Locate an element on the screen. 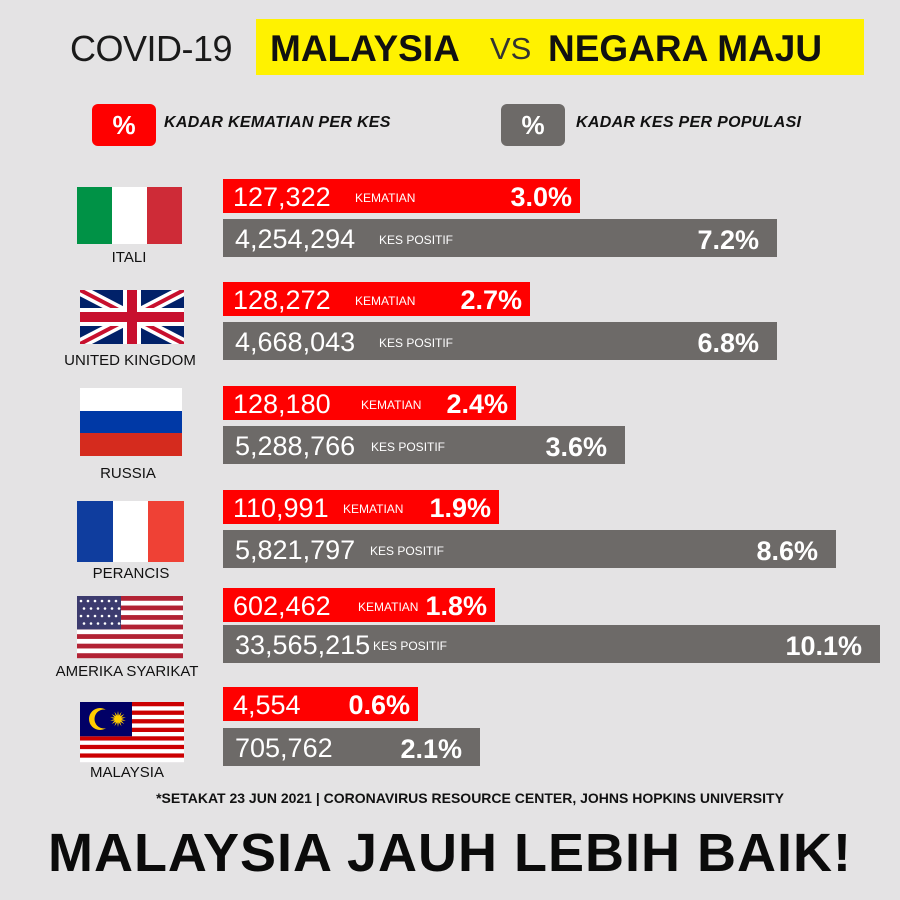 This screenshot has width=900, height=900. title-highlight-box: MALAYSIA VS NEGARA MAJU is located at coordinates (560, 47).